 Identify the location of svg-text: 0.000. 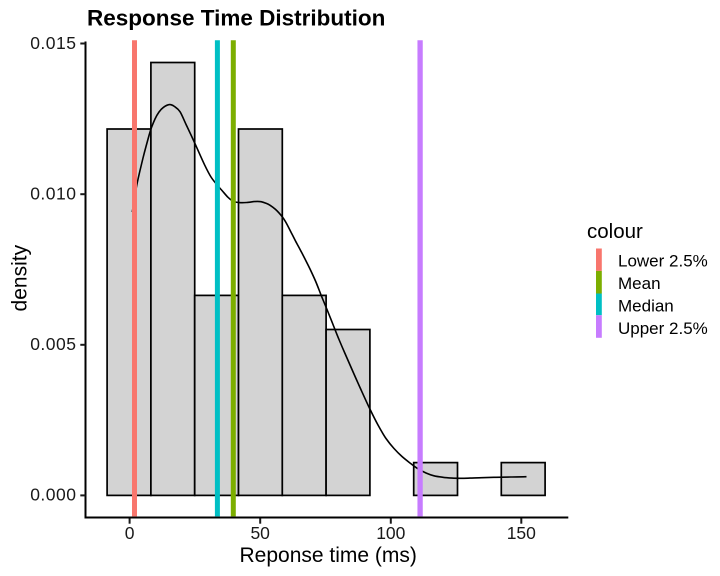
(53, 495).